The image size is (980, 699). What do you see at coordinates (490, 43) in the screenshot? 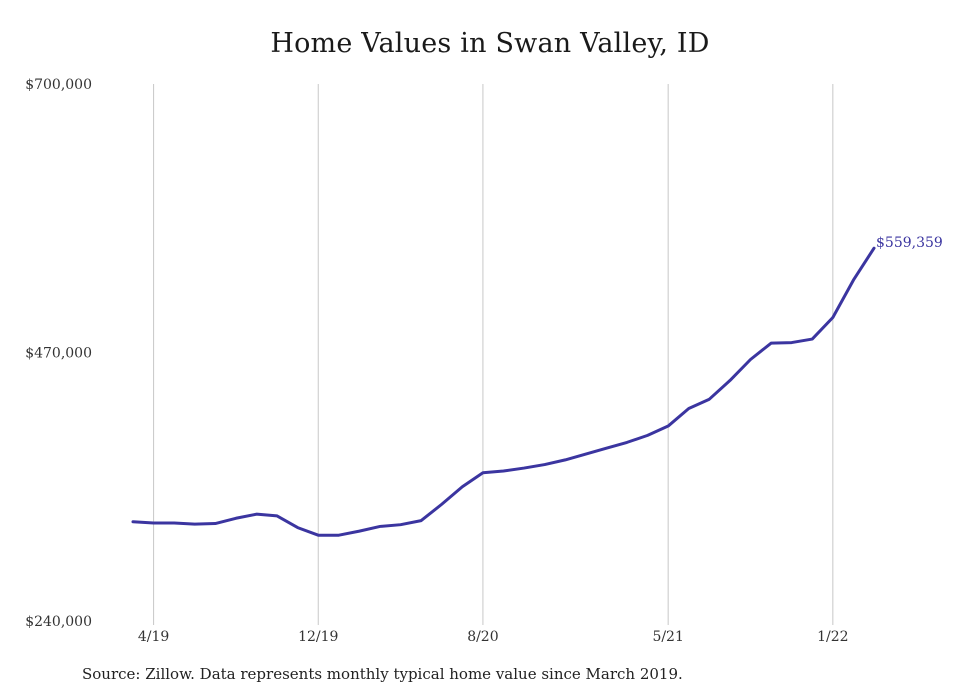
I see `chart-title: Home Values in Swan Valley, ID` at bounding box center [490, 43].